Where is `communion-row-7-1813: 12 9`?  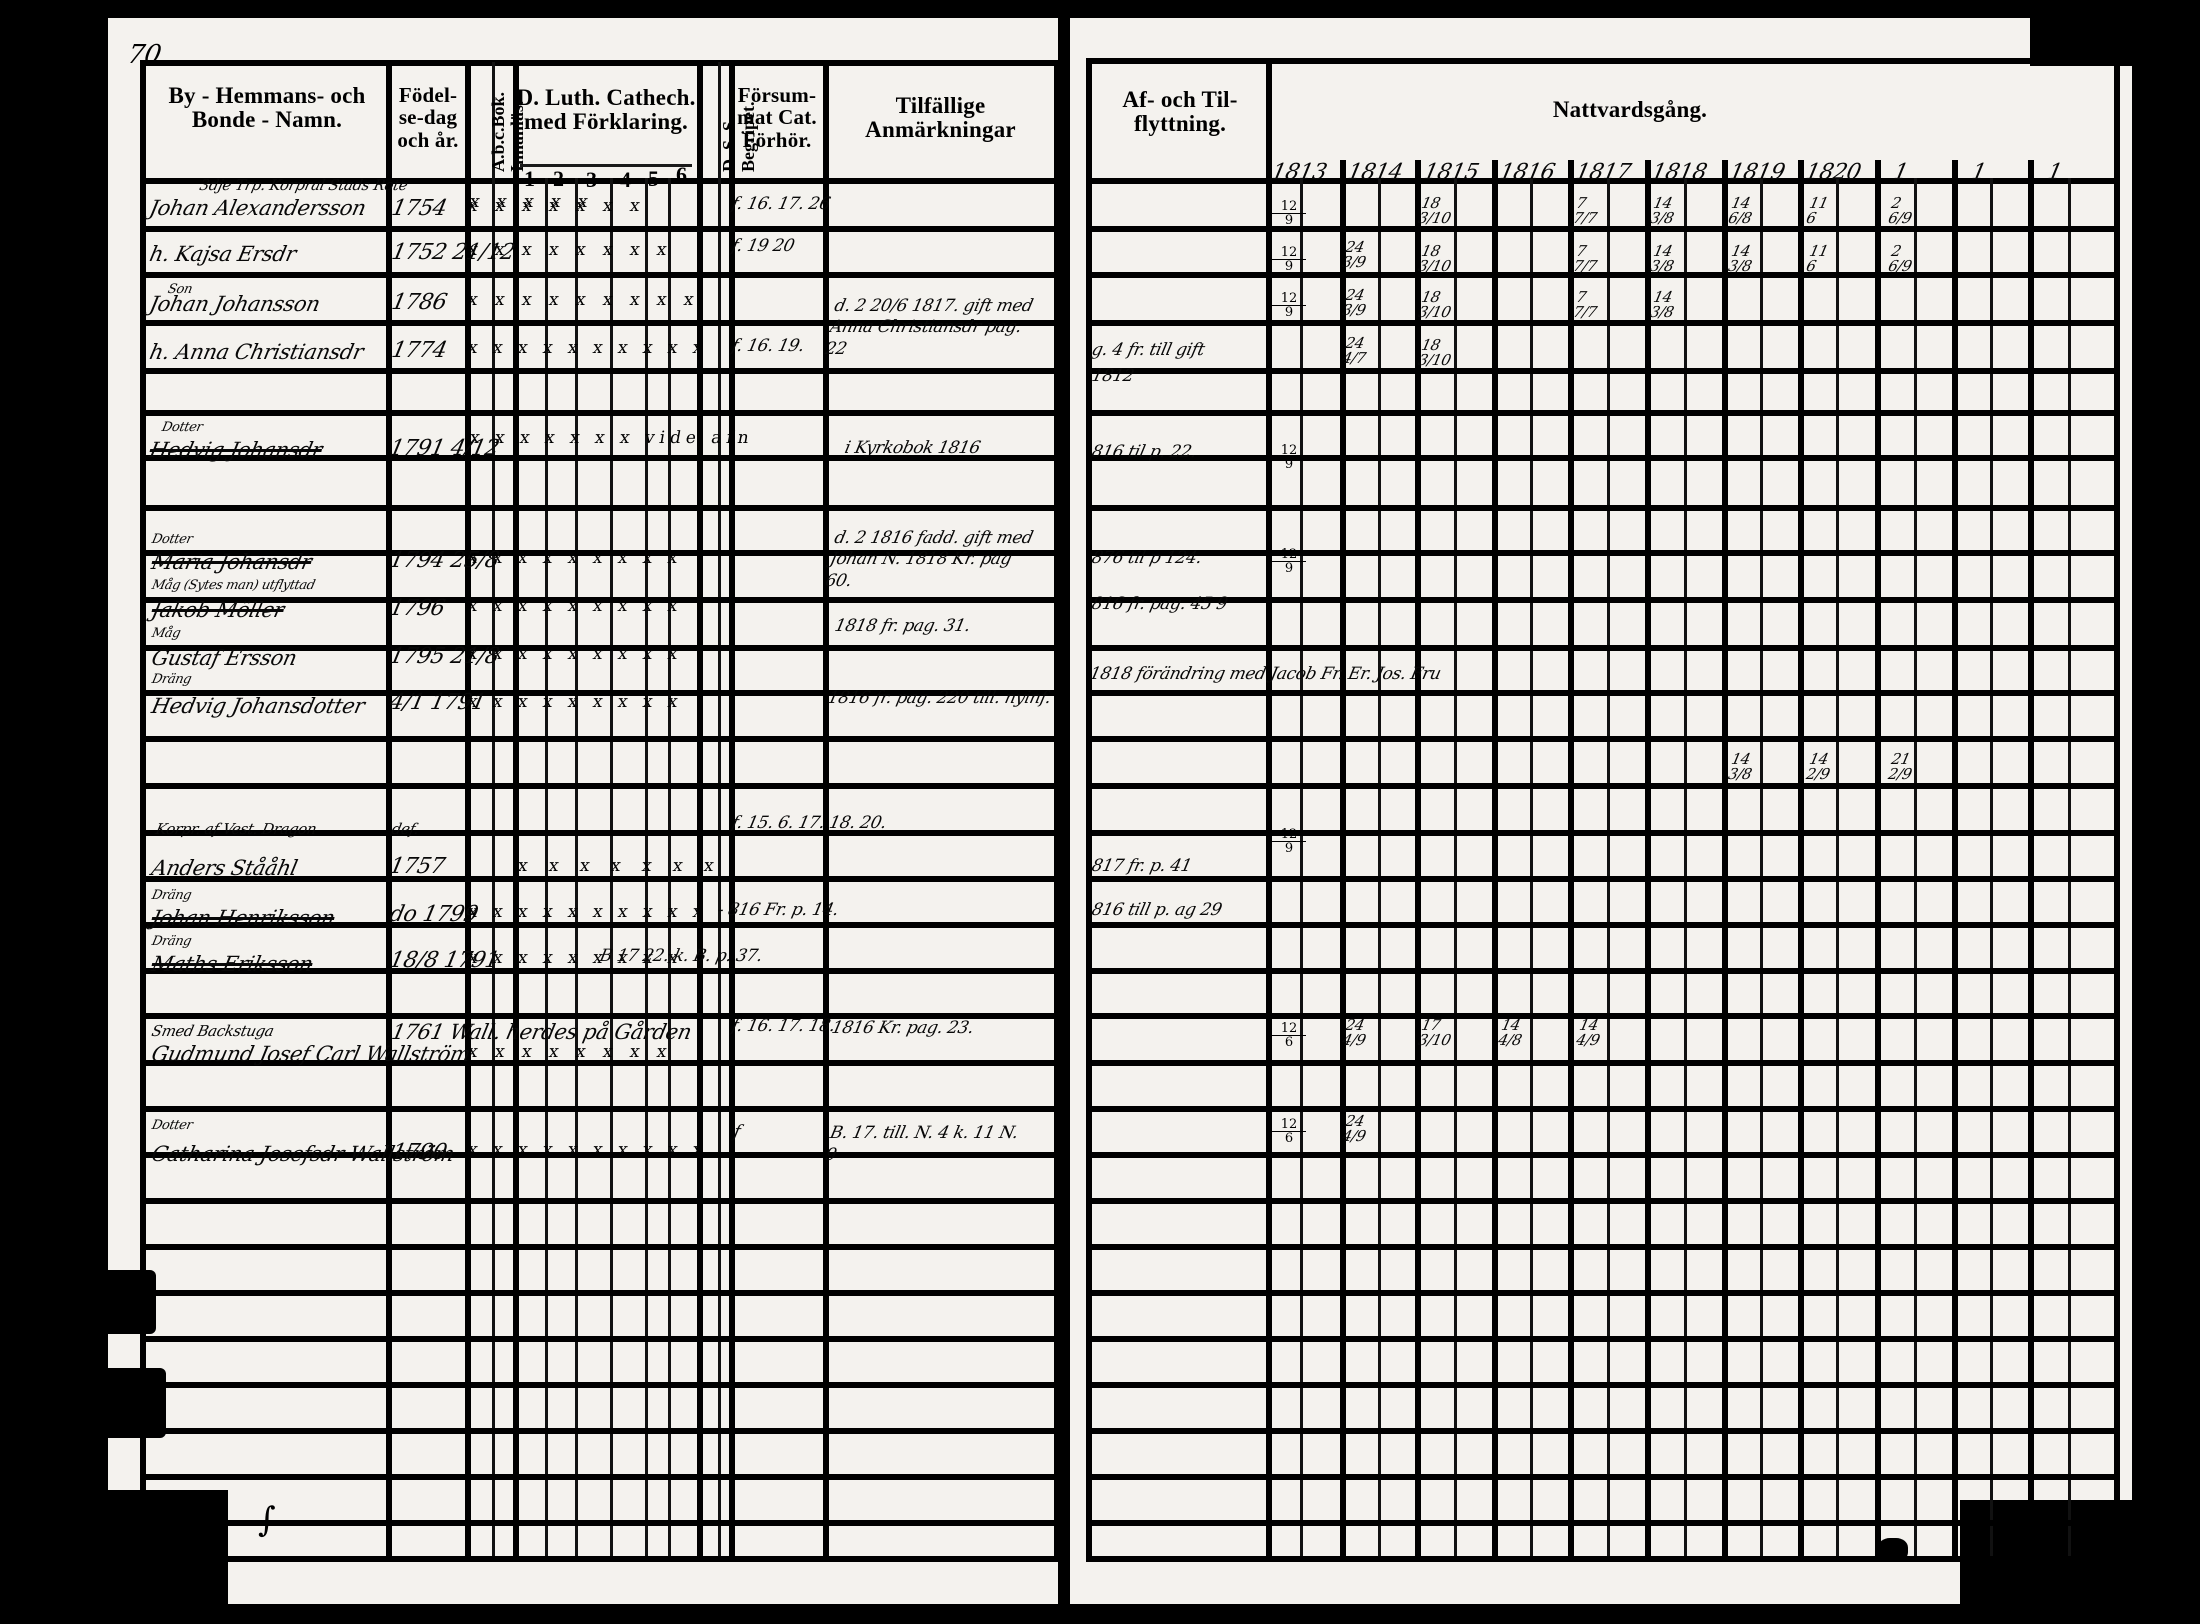
communion-row-7-1813: 12 9 is located at coordinates (1289, 561).